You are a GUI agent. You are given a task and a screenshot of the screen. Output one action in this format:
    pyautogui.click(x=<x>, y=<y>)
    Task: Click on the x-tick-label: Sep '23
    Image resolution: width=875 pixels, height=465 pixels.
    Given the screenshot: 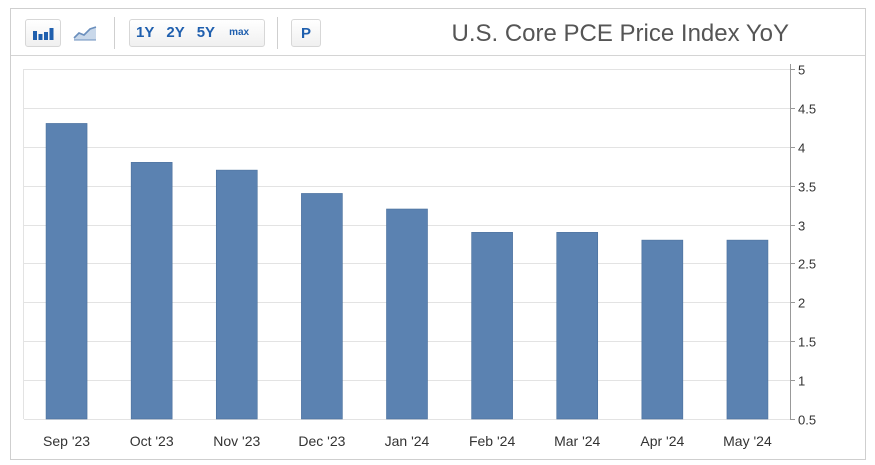 What is the action you would take?
    pyautogui.click(x=66, y=441)
    